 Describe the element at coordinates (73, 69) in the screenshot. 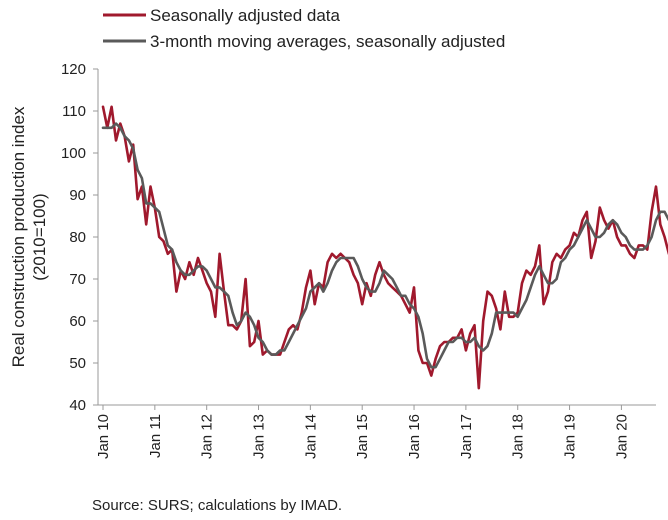

I see `y-tick-label: 120` at that location.